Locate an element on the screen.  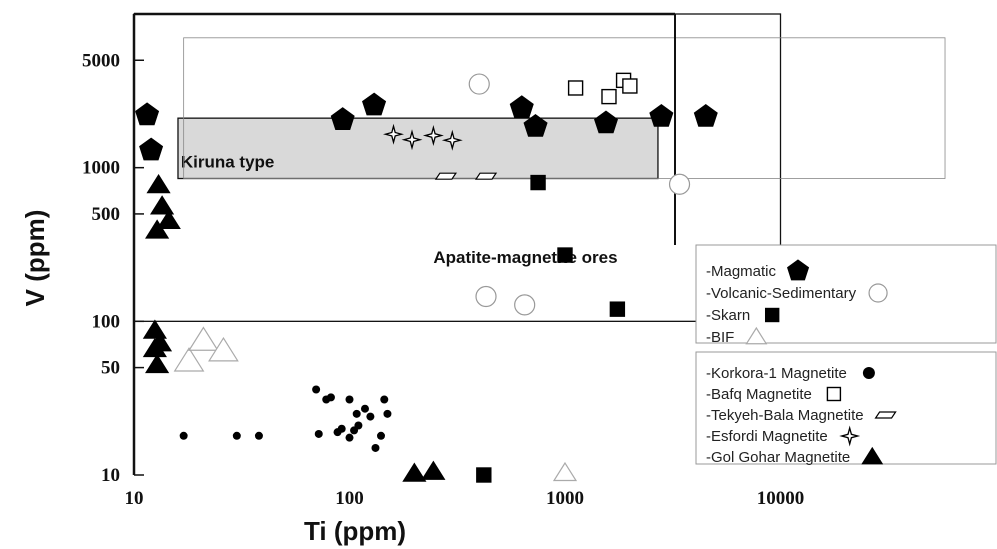
y-tick-label: 10 is located at coordinates (110, 475).